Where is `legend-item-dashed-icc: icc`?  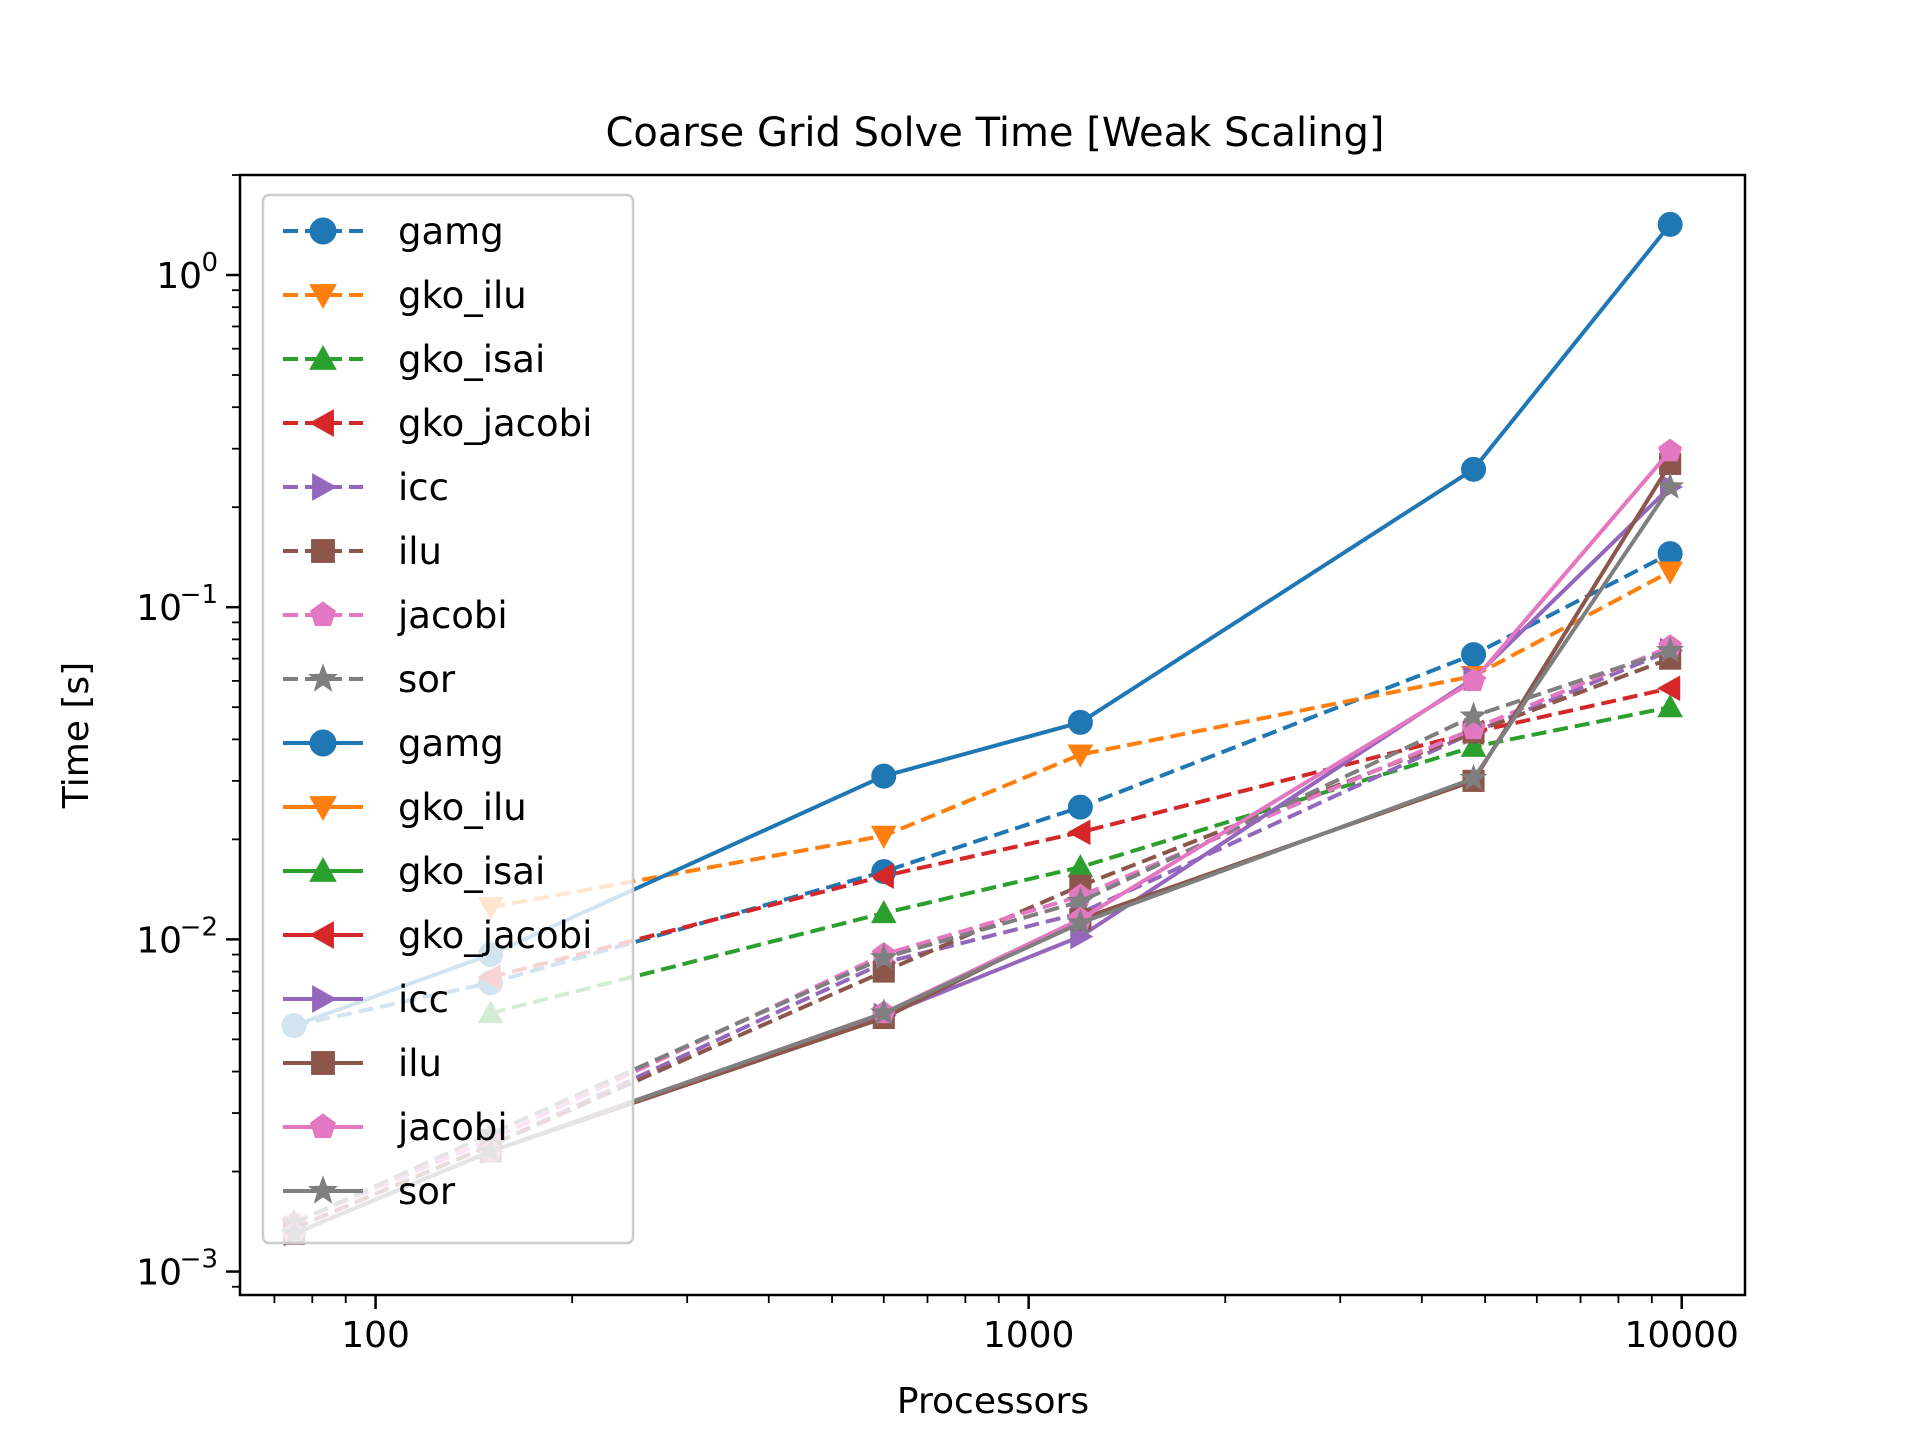 legend-item-dashed-icc: icc is located at coordinates (366, 487).